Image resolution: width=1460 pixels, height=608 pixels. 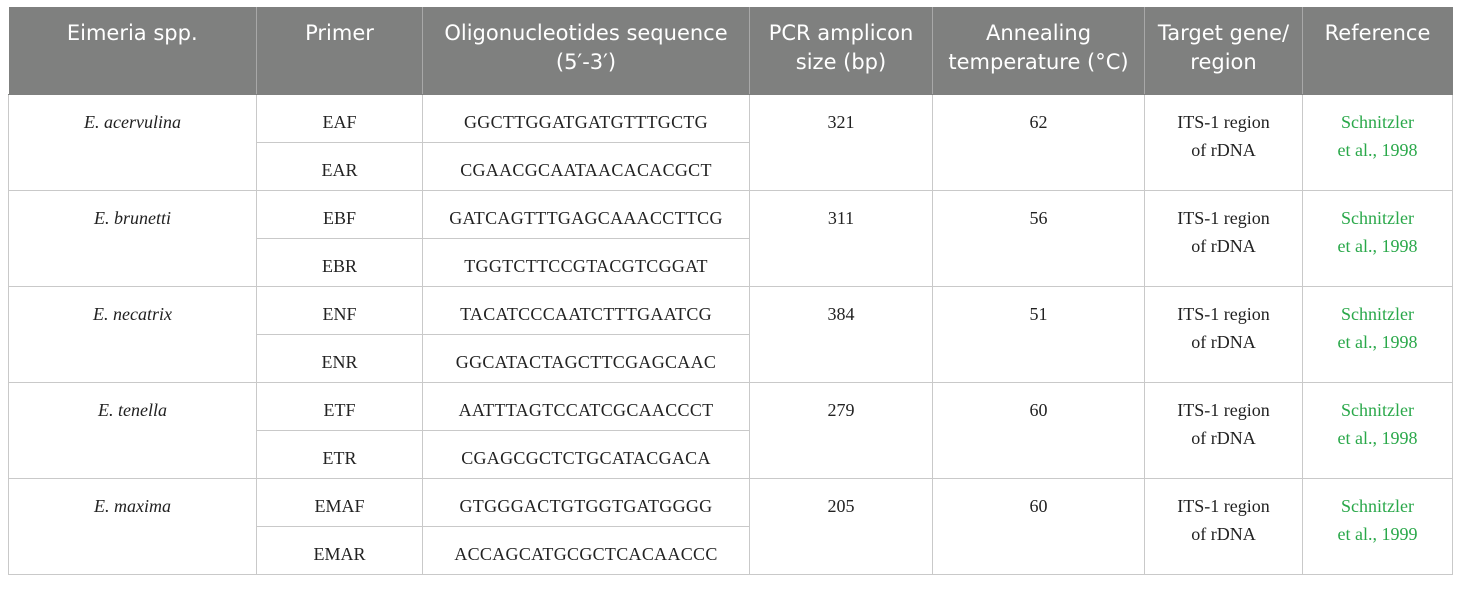 I want to click on annealing-temp-cell: 56, so click(x=1038, y=238).